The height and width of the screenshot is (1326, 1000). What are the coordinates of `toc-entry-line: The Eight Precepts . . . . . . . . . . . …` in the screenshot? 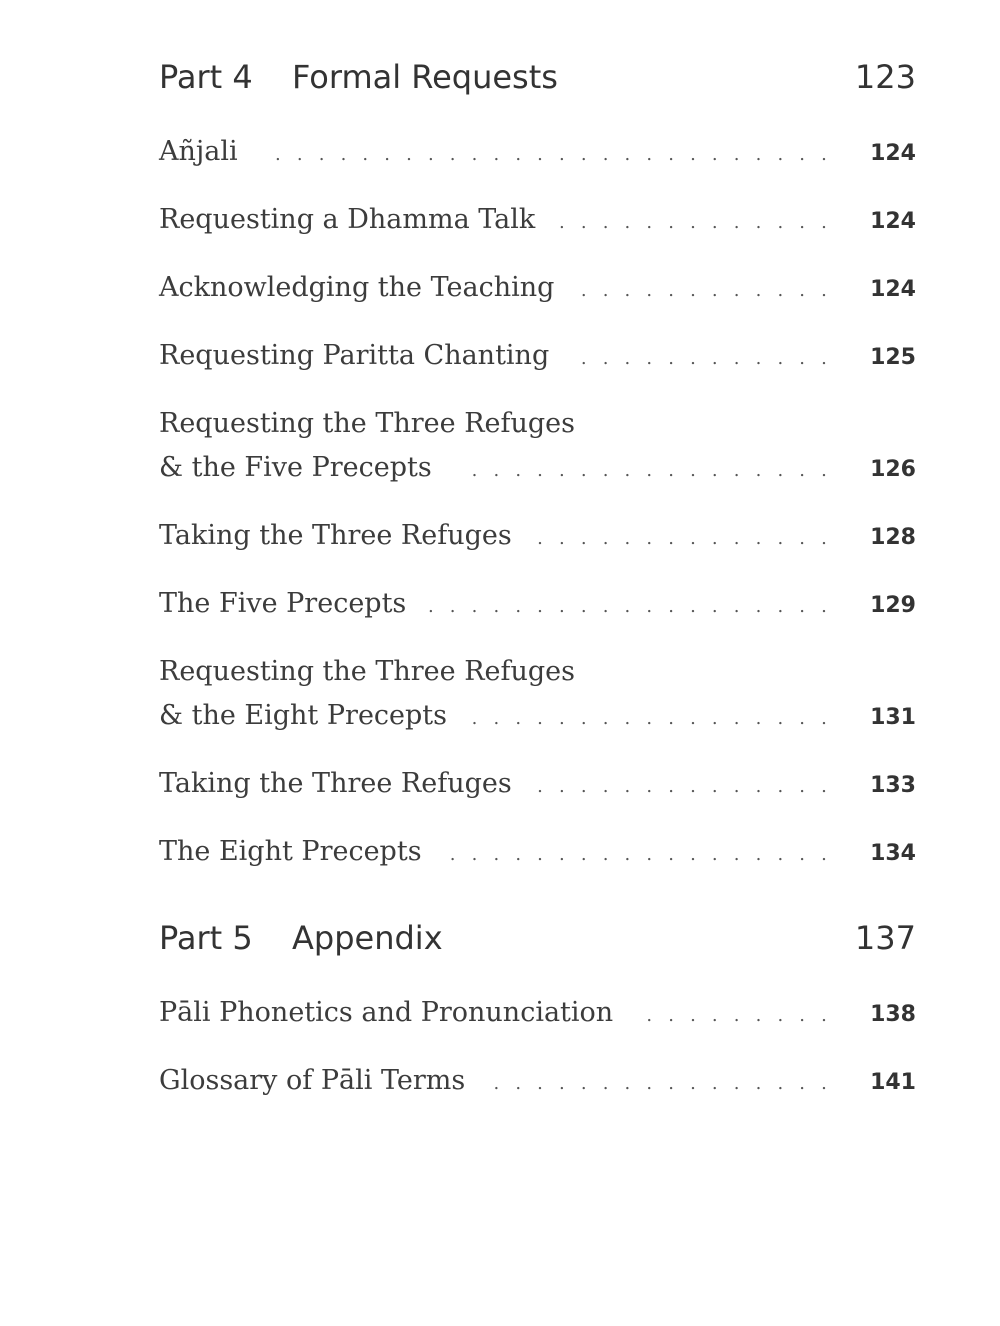 It's located at (537, 853).